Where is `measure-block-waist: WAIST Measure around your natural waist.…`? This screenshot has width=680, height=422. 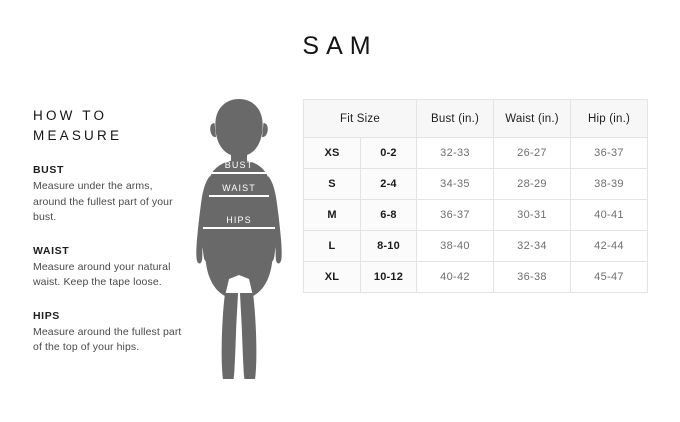 measure-block-waist: WAIST Measure around your natural waist.… is located at coordinates (108, 268).